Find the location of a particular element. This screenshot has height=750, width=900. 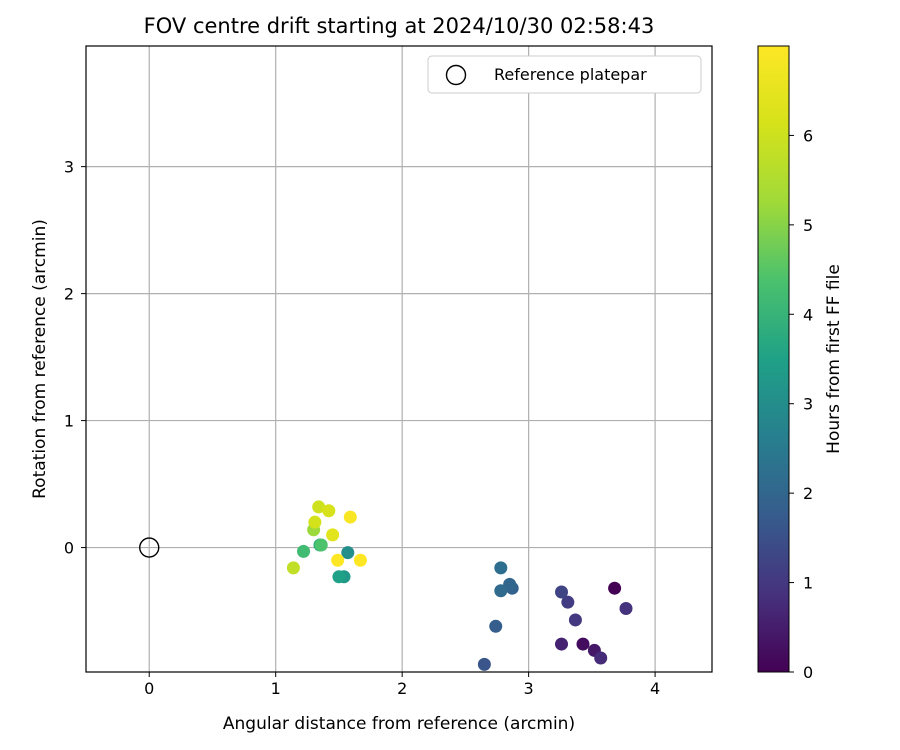

colorbar-ticks: 0 1 2 3 4 5 6 is located at coordinates (801, 404).